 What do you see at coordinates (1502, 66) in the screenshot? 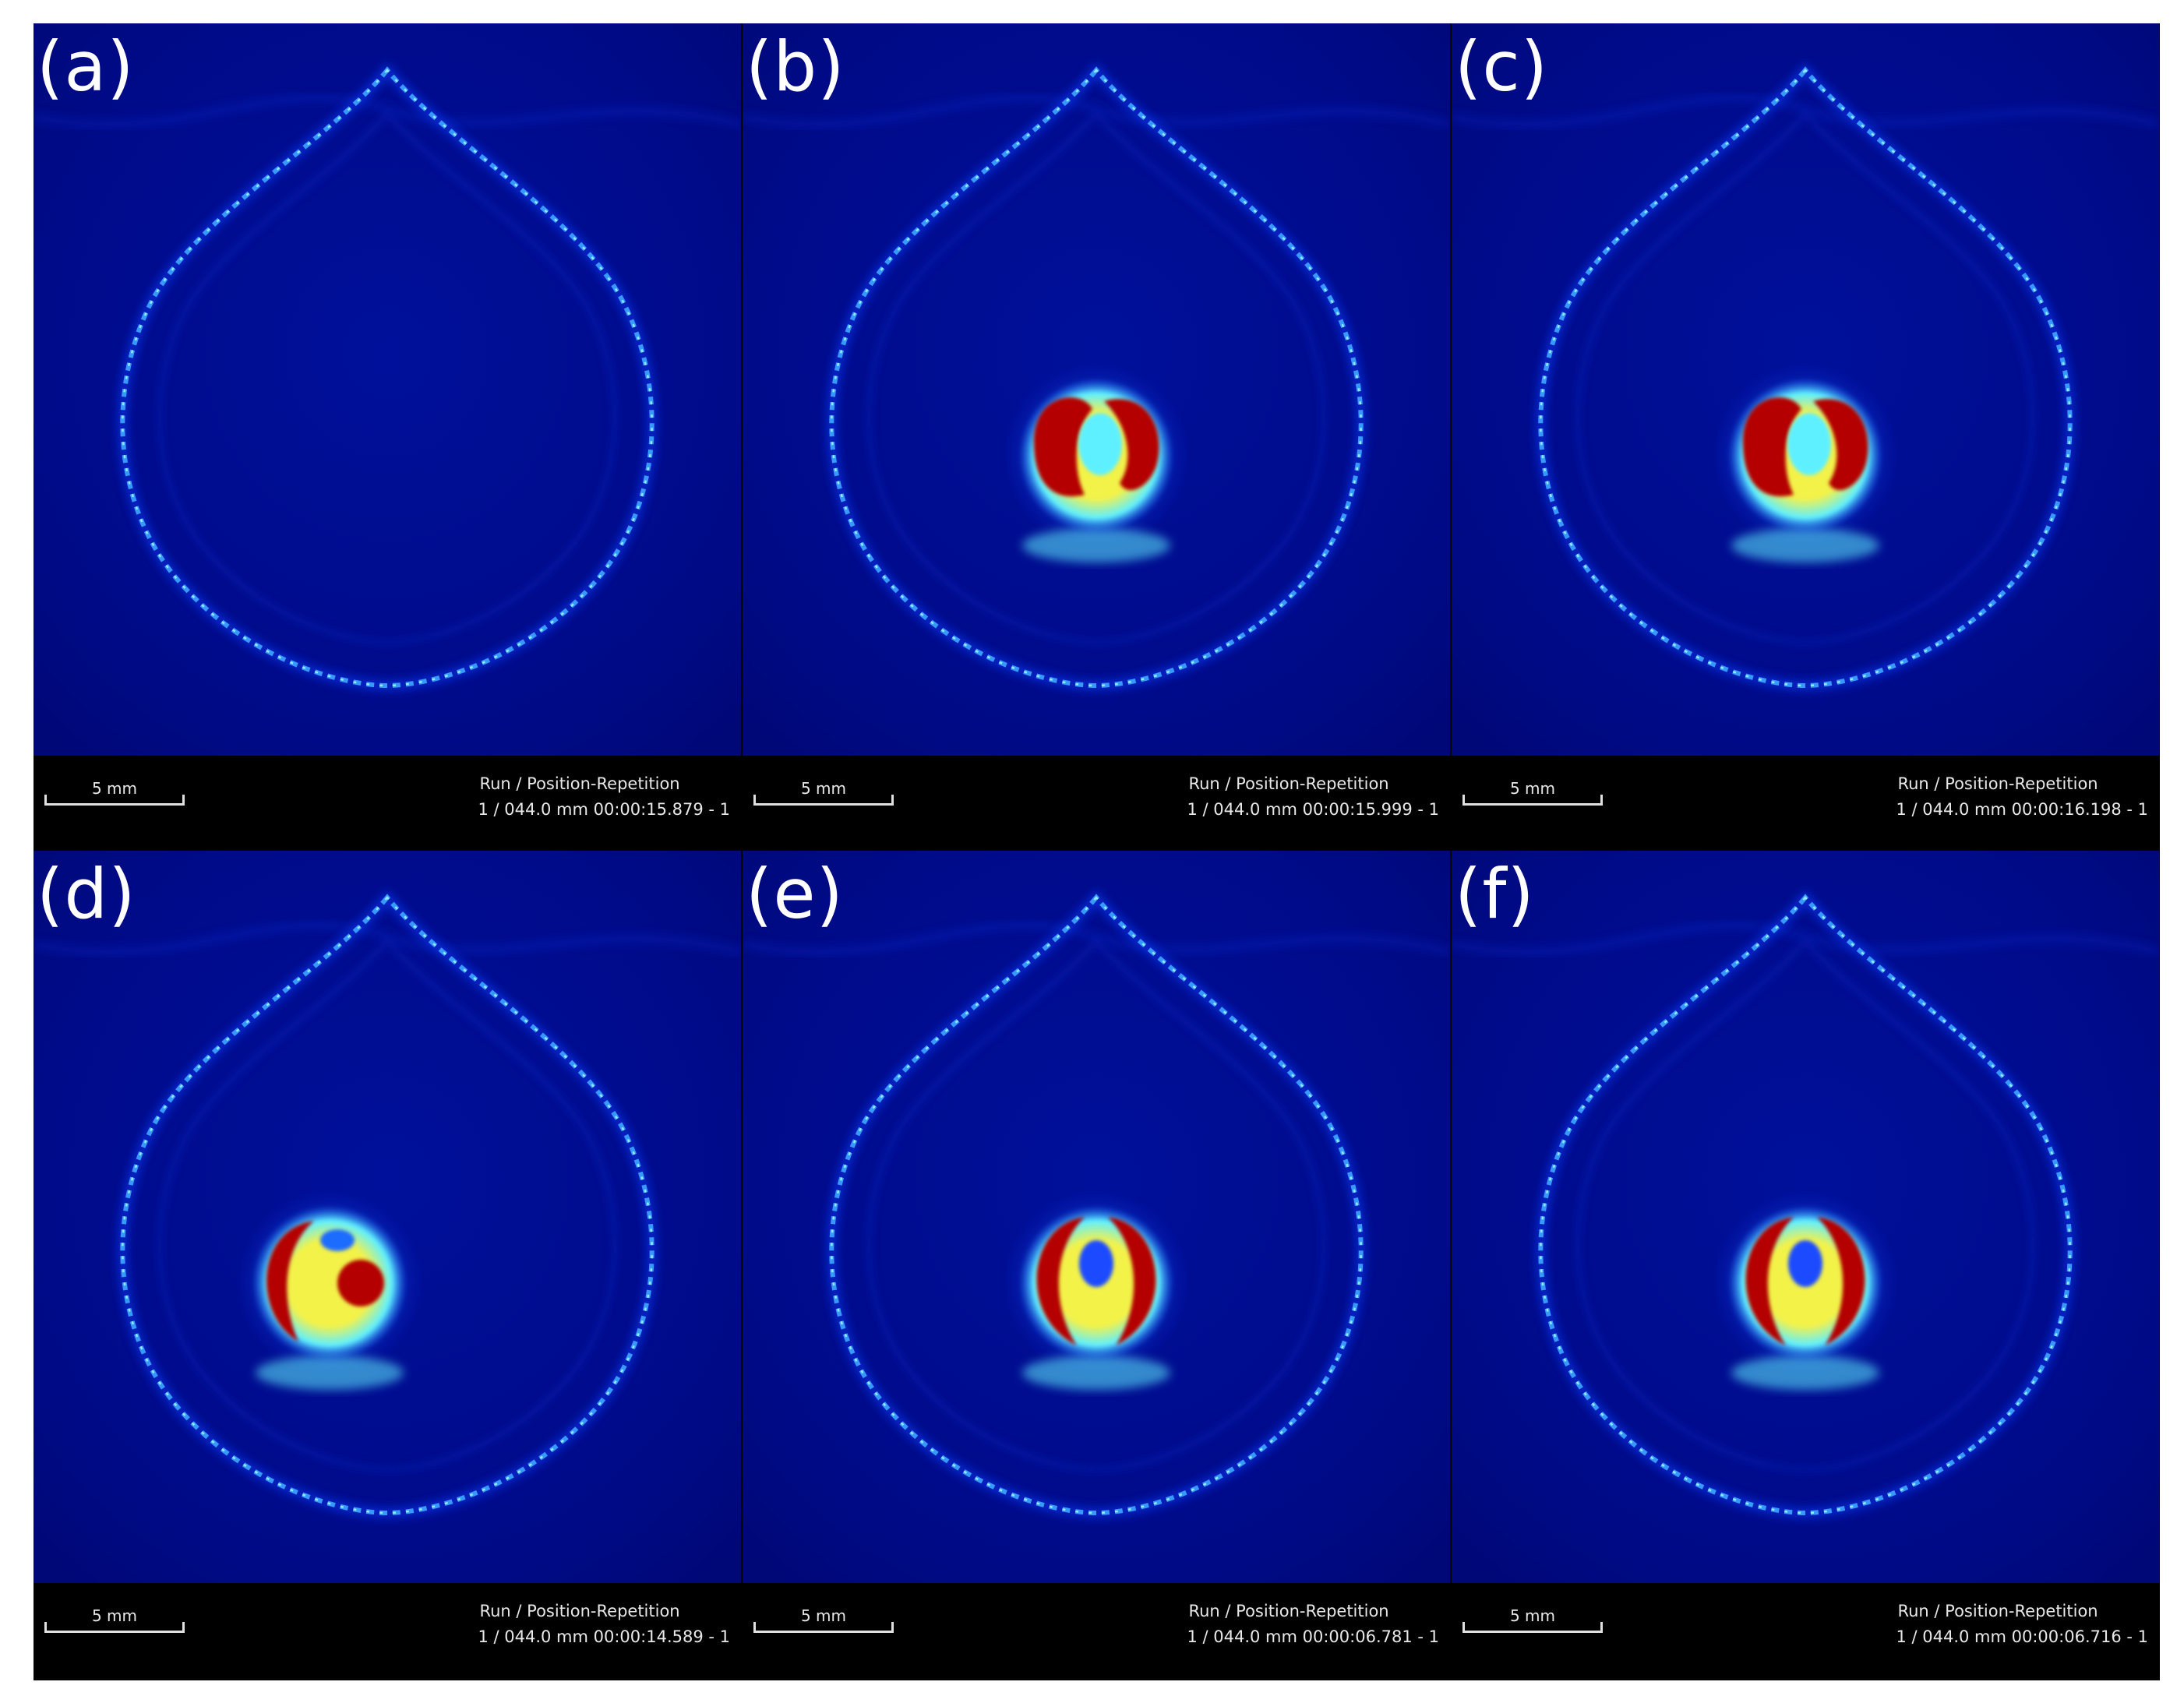
I see `panel-label: (c)` at bounding box center [1502, 66].